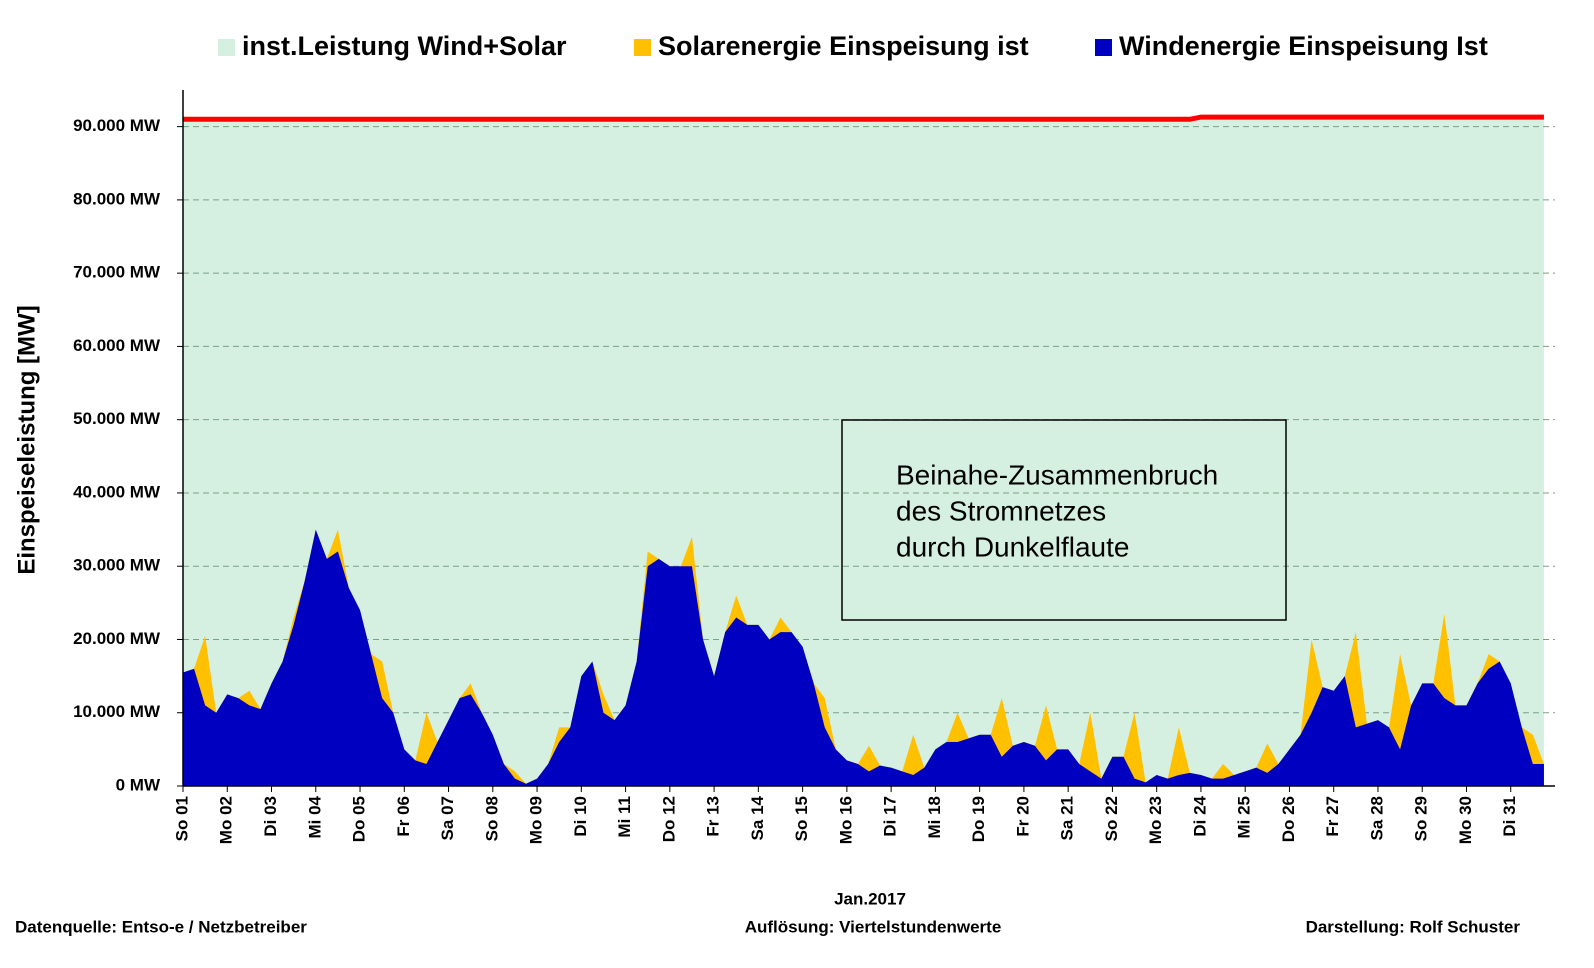 This screenshot has width=1594, height=968. I want to click on y-tick-label: 60.000 MW, so click(117, 345).